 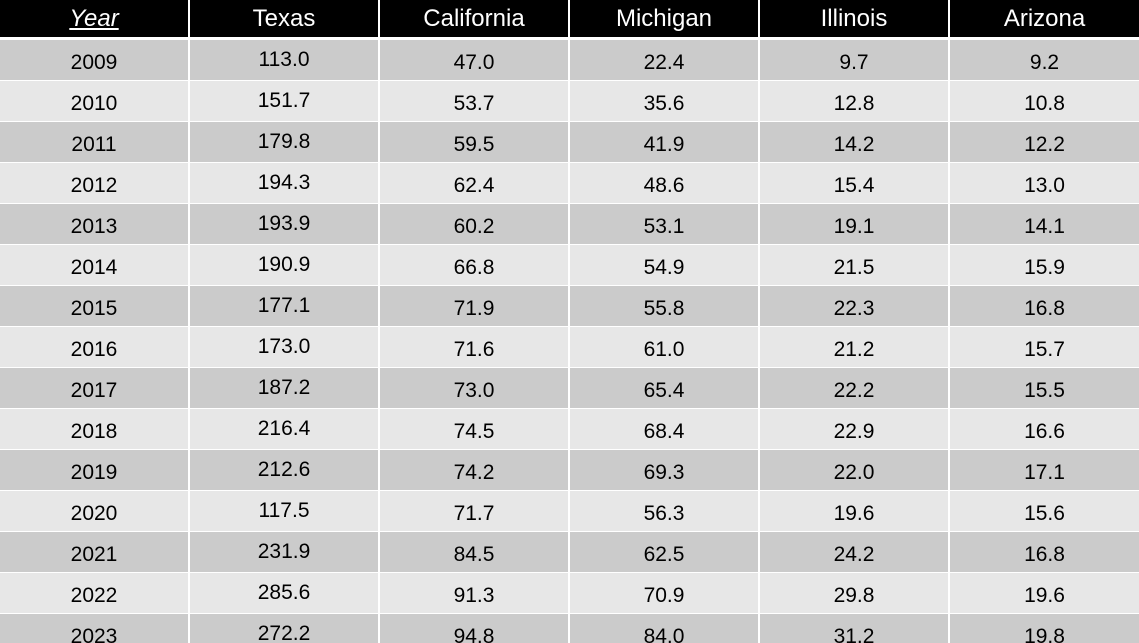 What do you see at coordinates (284, 265) in the screenshot?
I see `cell-texas: 190.9` at bounding box center [284, 265].